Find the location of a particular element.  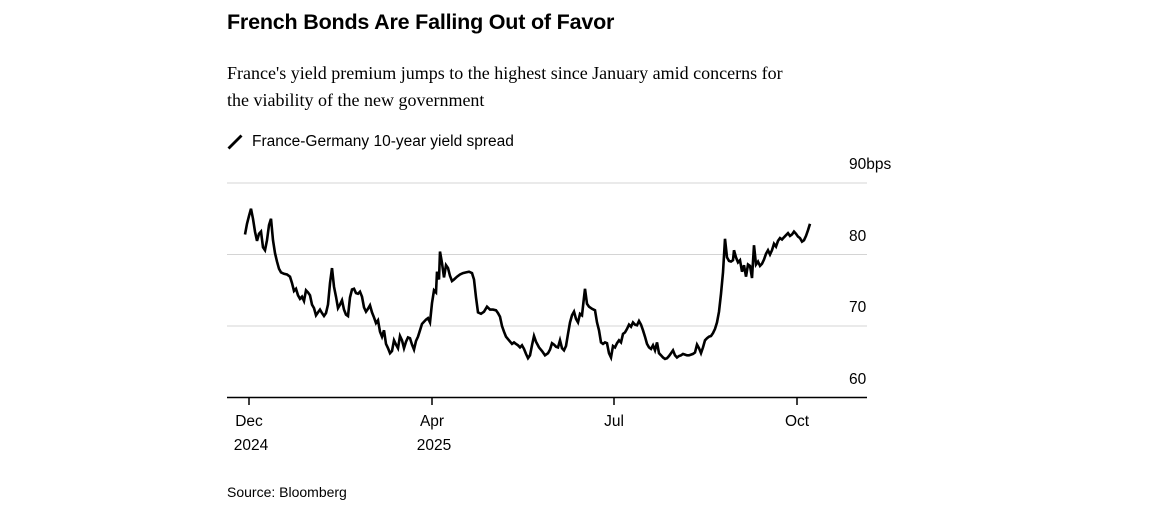

legend-label: France-Germany 10-year yield spread is located at coordinates (383, 141).